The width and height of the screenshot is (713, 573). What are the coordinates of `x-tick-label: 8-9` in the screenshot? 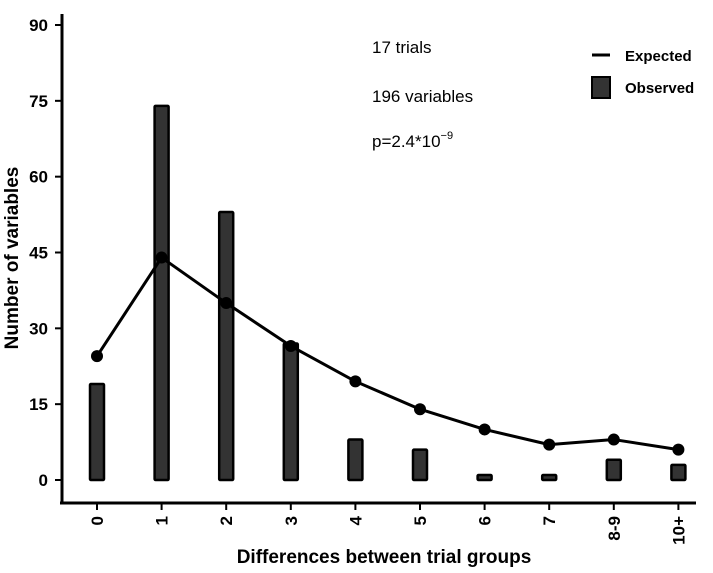 It's located at (614, 528).